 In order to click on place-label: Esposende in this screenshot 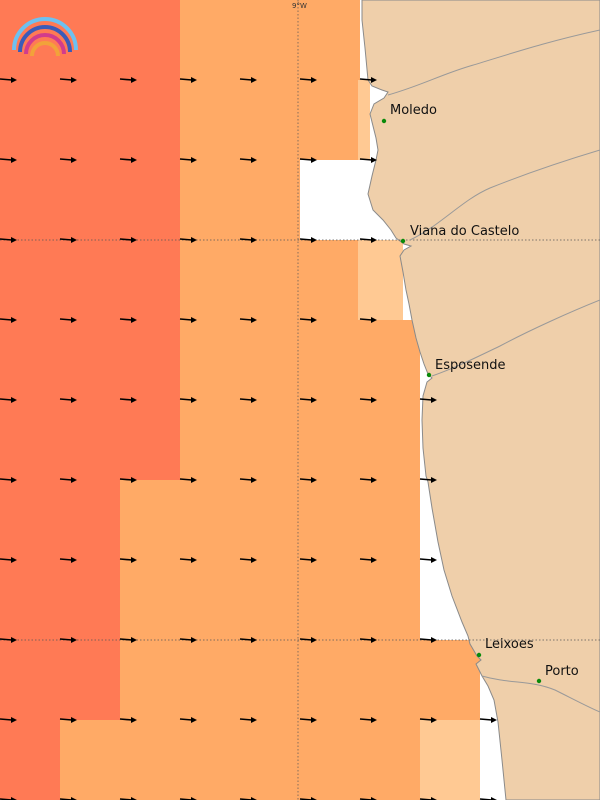, I will do `click(470, 365)`.